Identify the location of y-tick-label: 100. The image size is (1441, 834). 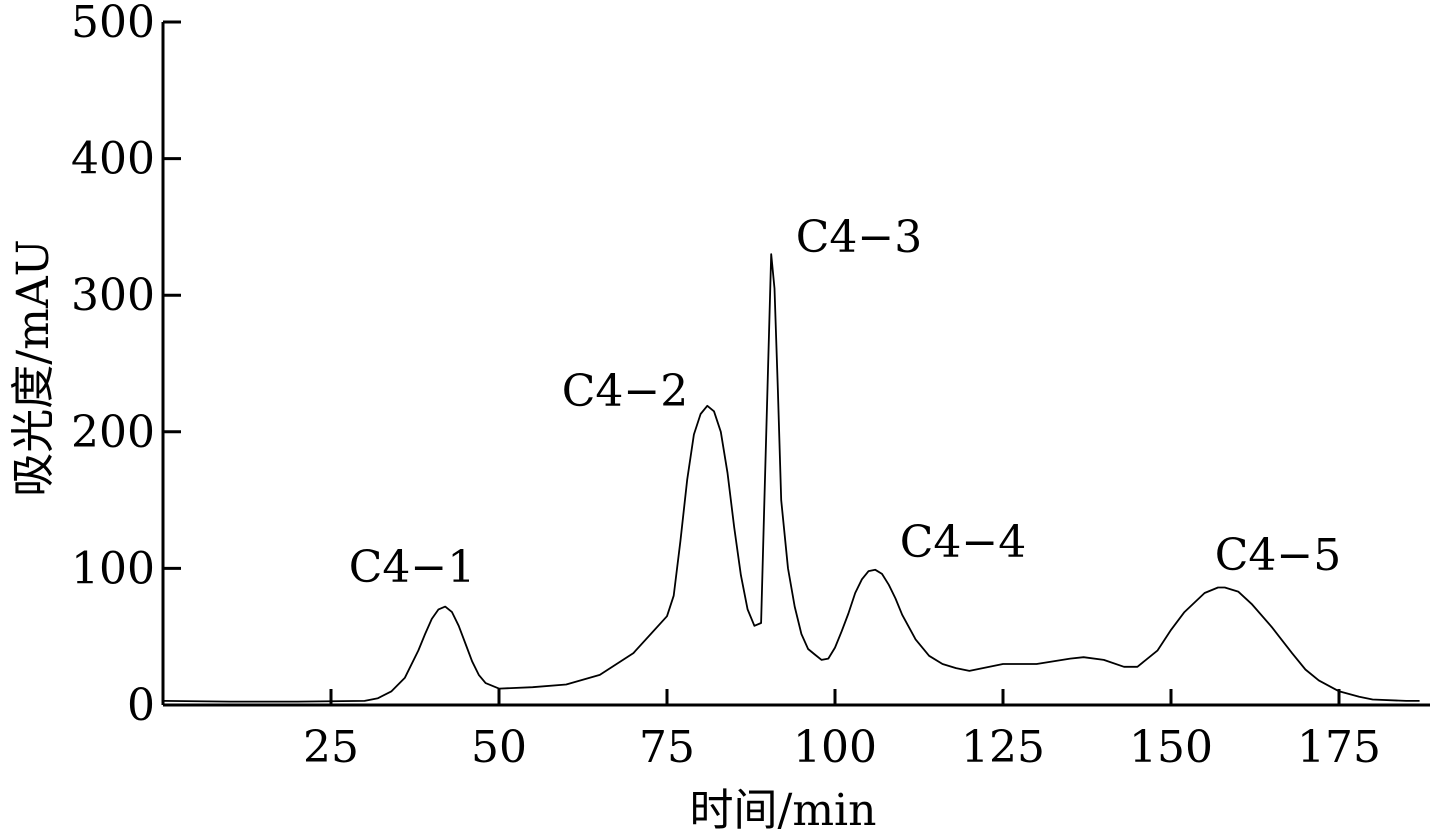
(113, 568).